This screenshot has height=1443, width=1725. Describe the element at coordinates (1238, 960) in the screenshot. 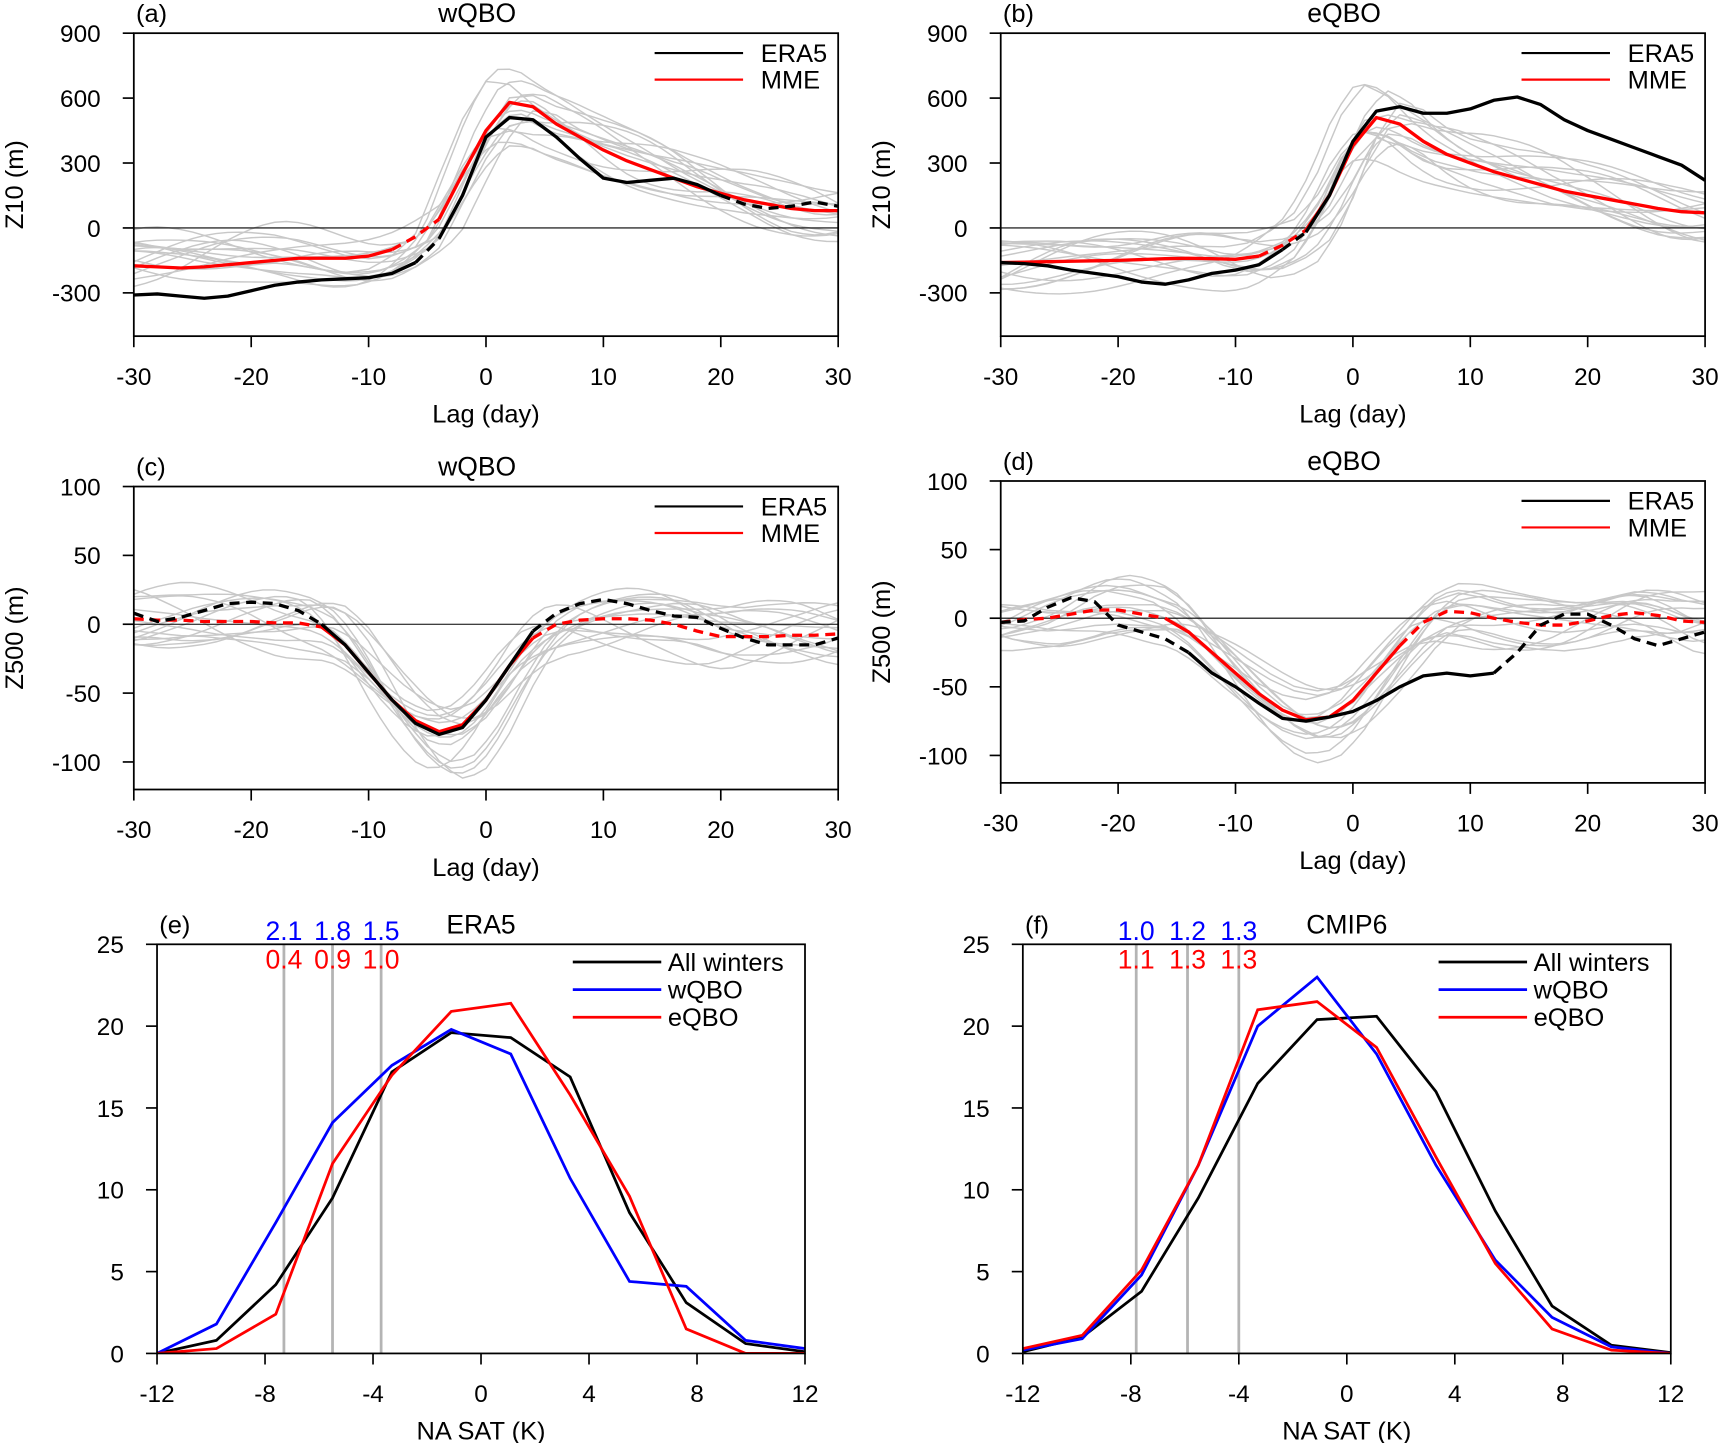

I see `threshold-label-eqbo: 1.3` at that location.